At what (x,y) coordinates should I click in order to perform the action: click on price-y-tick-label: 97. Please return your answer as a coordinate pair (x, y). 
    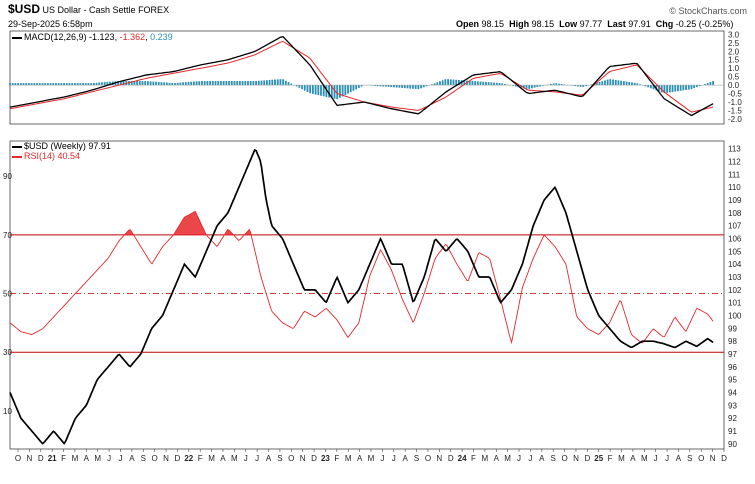
    Looking at the image, I should click on (732, 354).